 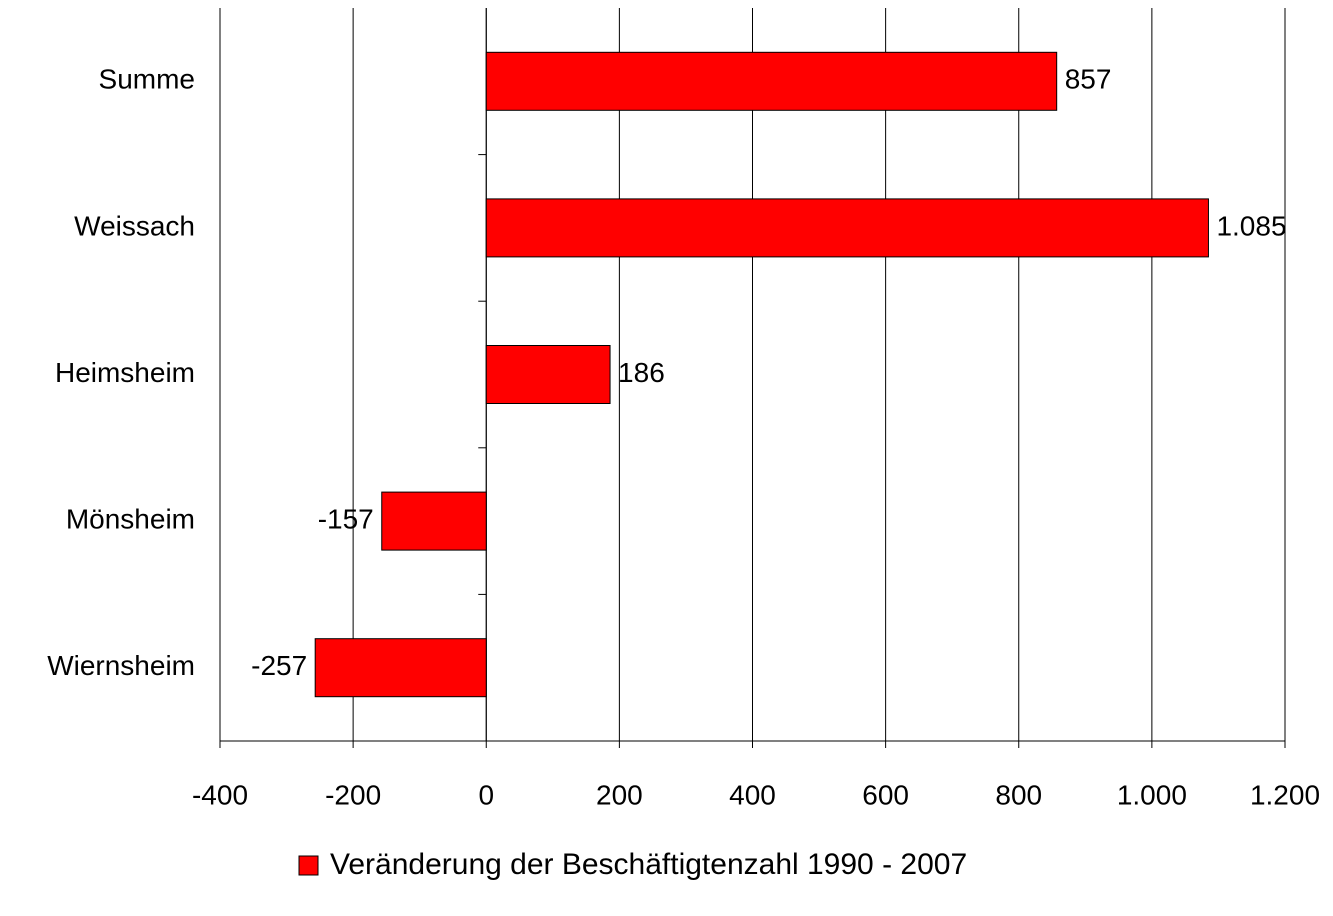 What do you see at coordinates (121, 665) in the screenshot?
I see `y-tick-label: Wiernsheim` at bounding box center [121, 665].